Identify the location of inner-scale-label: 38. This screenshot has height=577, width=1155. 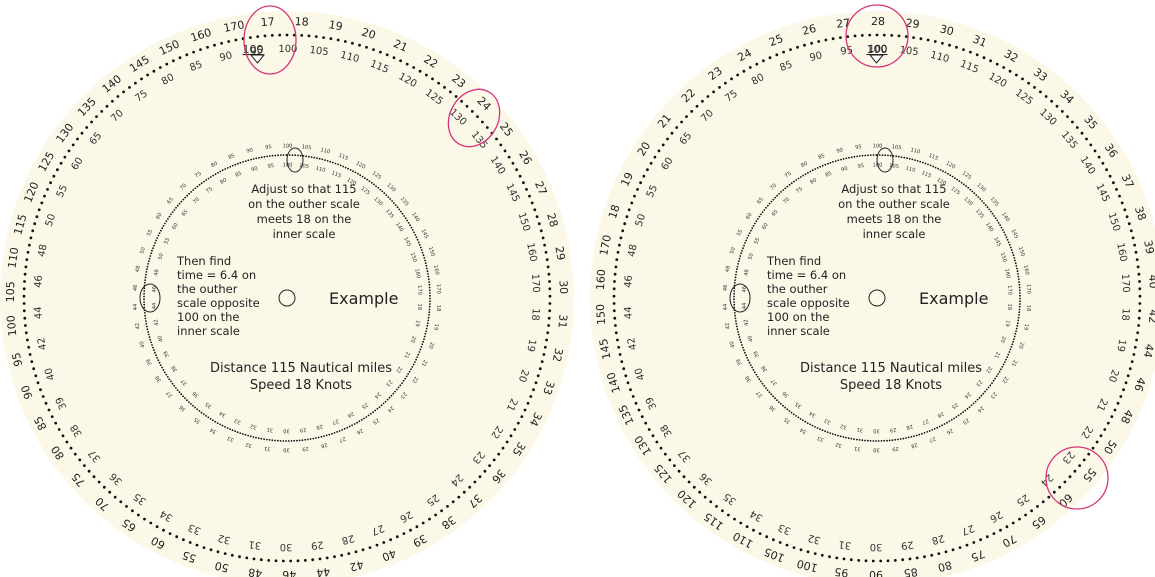
(749, 378).